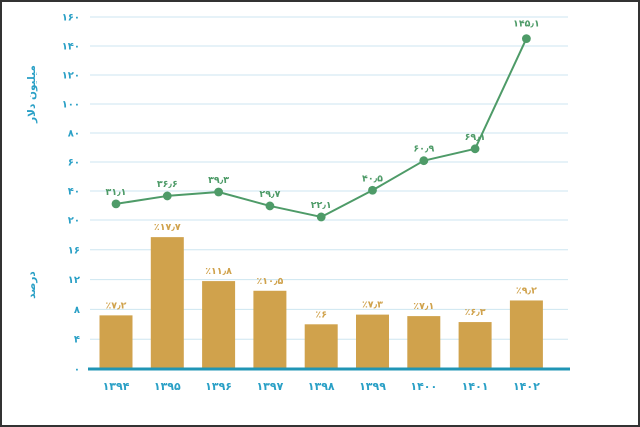 This screenshot has height=427, width=640. I want to click on y-tick-top-160: ۱۶۰, so click(71, 18).